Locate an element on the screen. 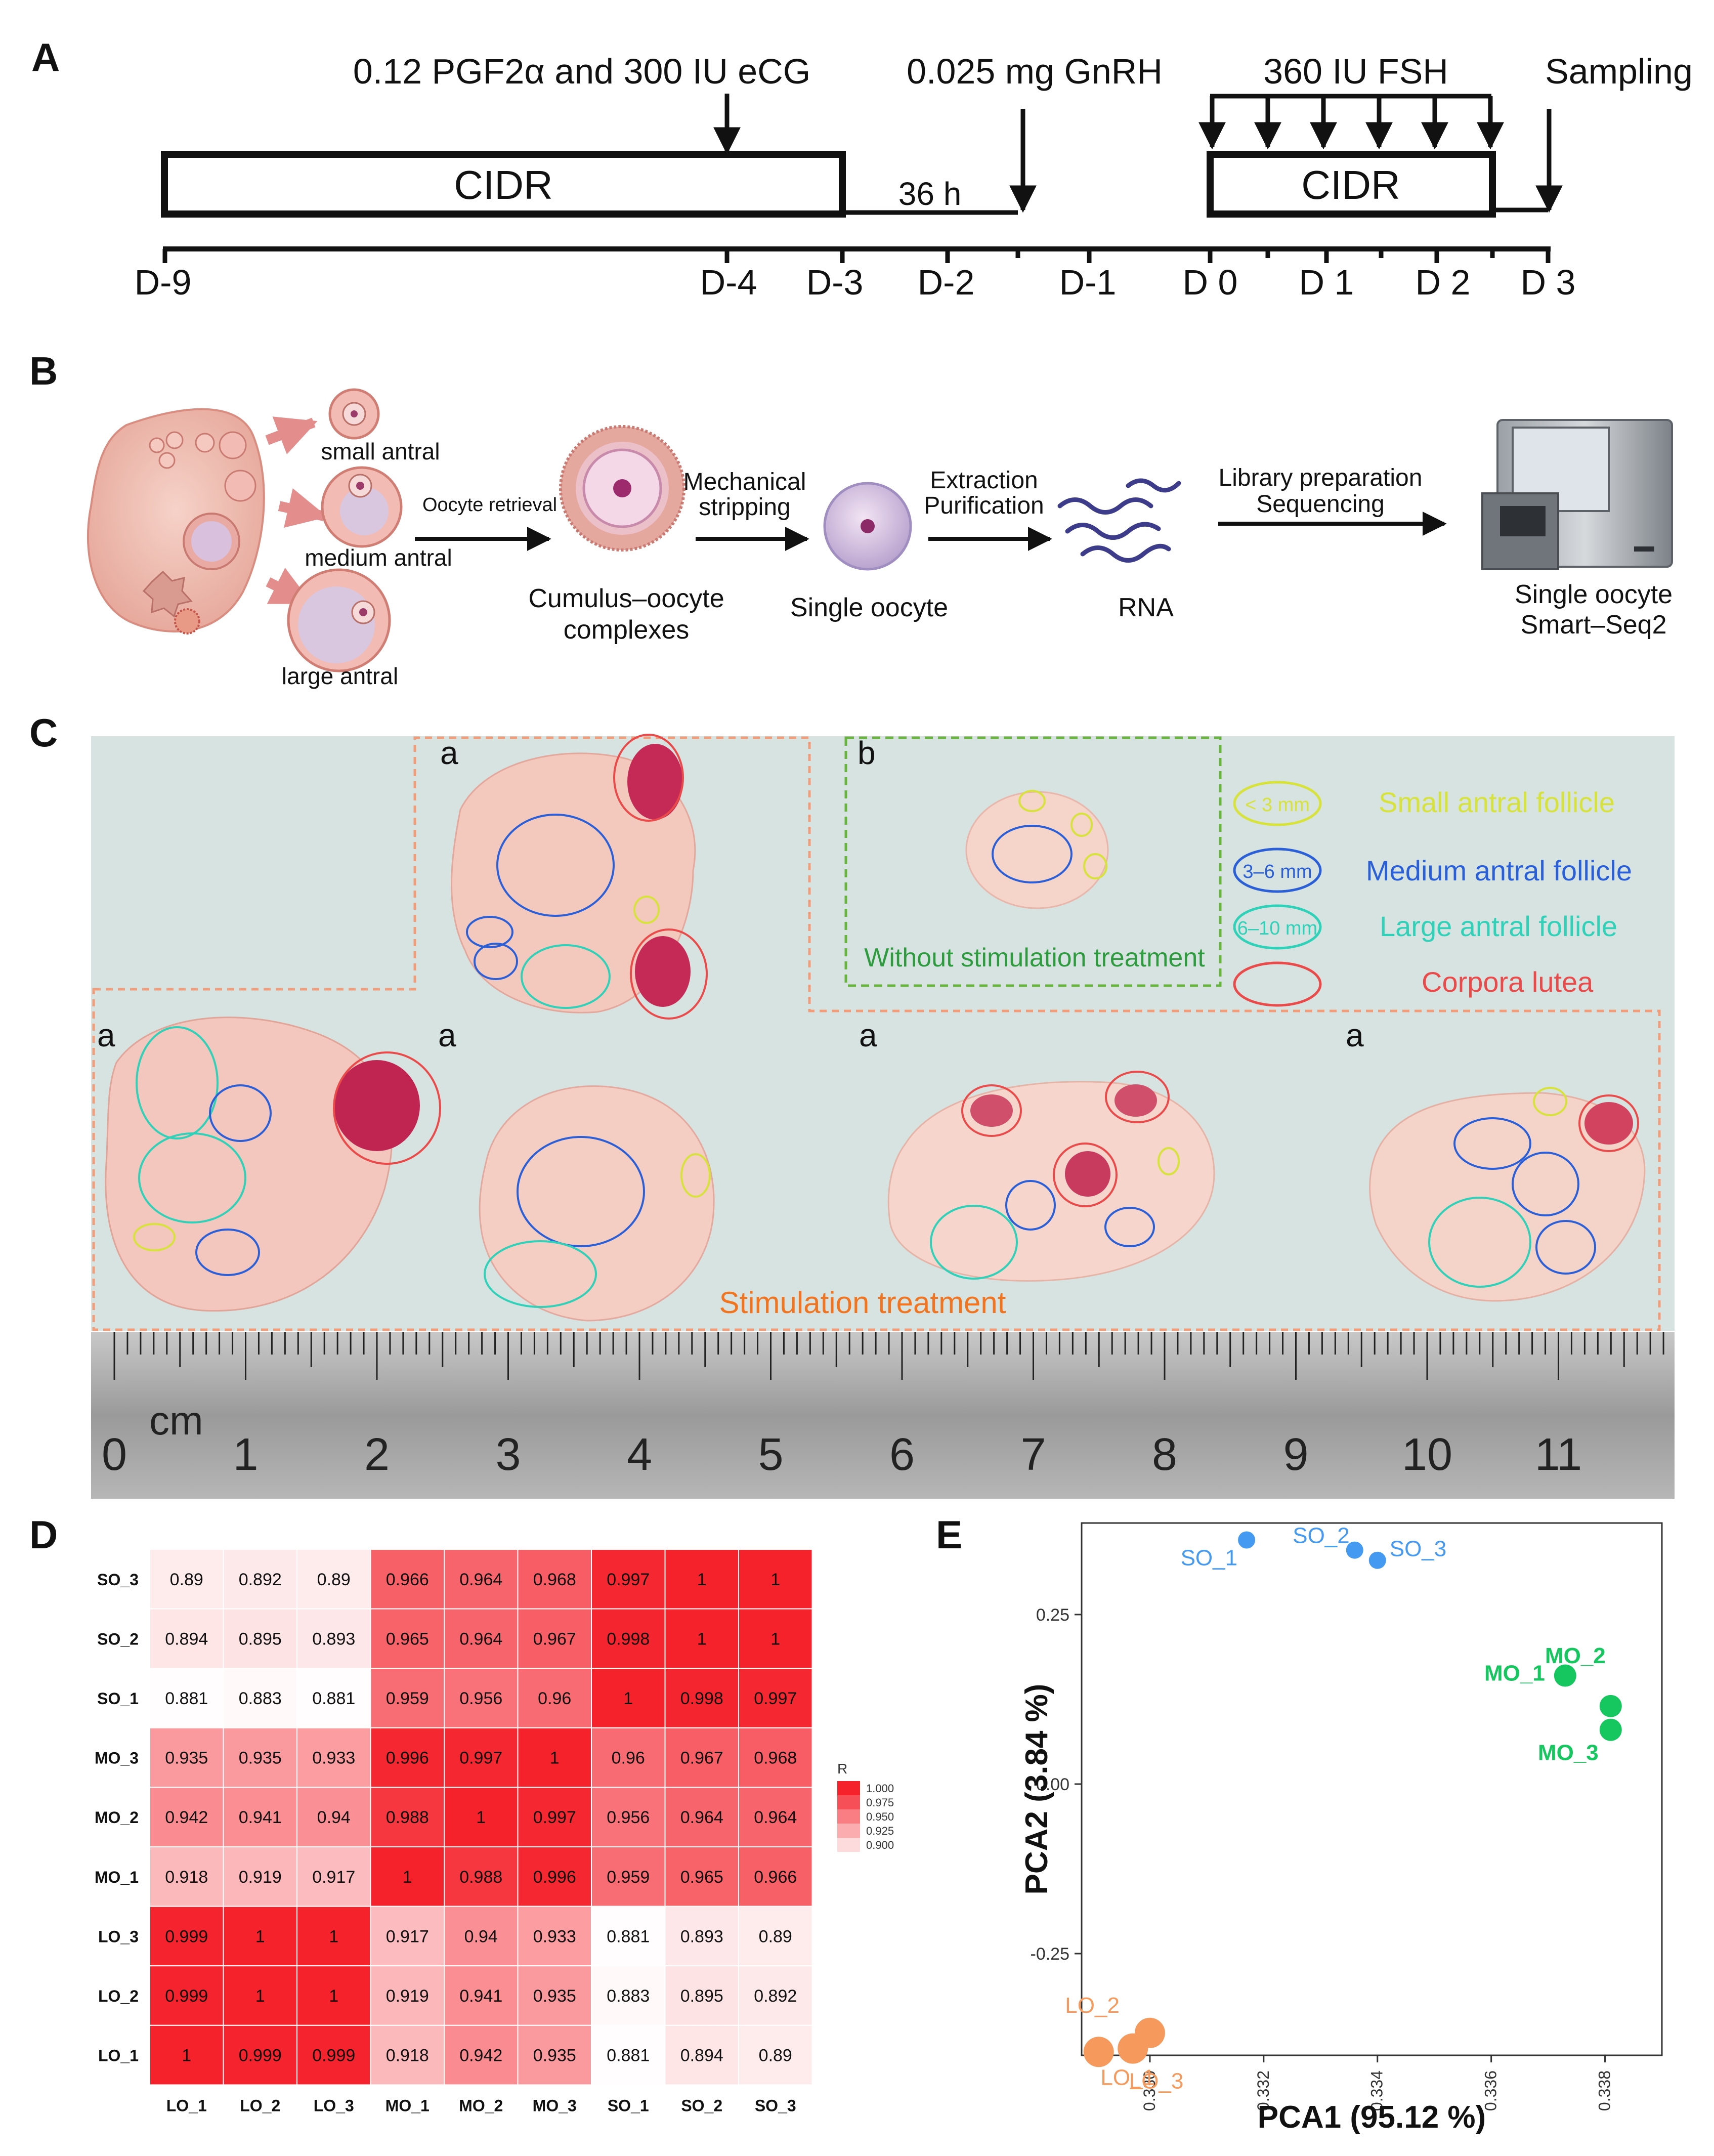  heatmap-col-label: LO_2 is located at coordinates (260, 2105).